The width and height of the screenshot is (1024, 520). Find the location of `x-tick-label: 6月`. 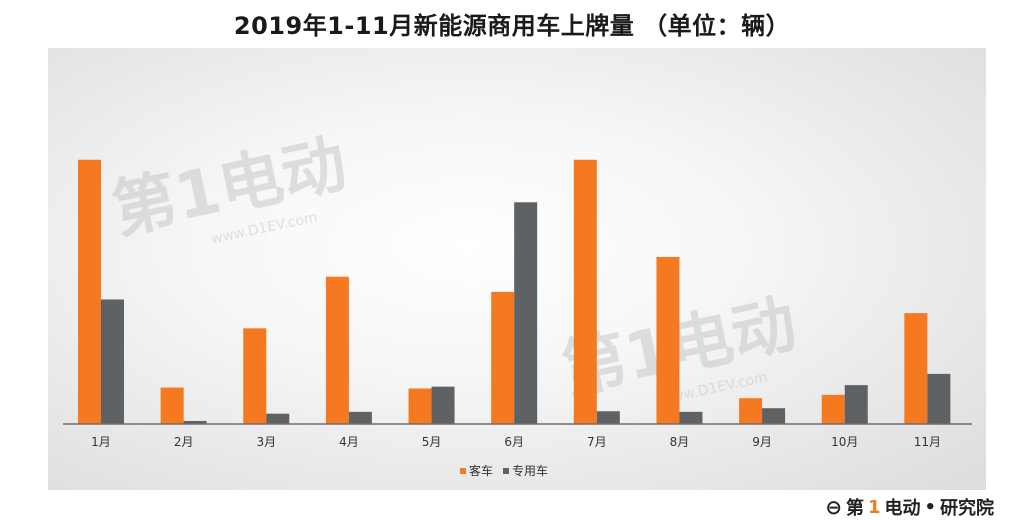

x-tick-label: 6月 is located at coordinates (514, 442).